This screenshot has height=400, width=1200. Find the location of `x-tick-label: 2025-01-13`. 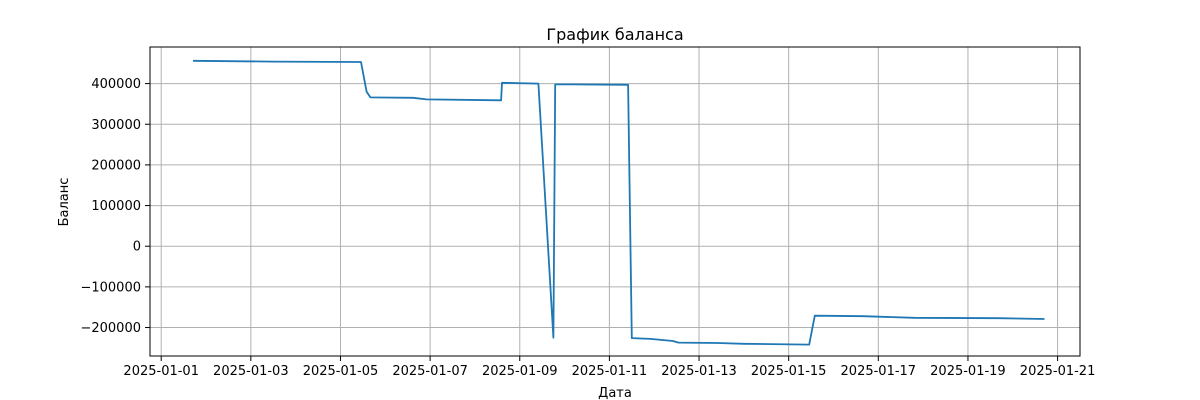

x-tick-label: 2025-01-13 is located at coordinates (699, 371).